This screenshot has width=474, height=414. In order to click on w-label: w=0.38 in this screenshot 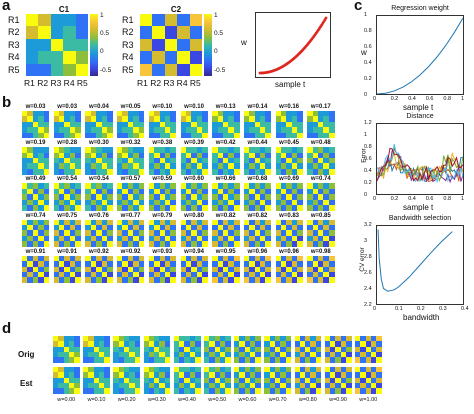, I will do `click(162, 143)`.